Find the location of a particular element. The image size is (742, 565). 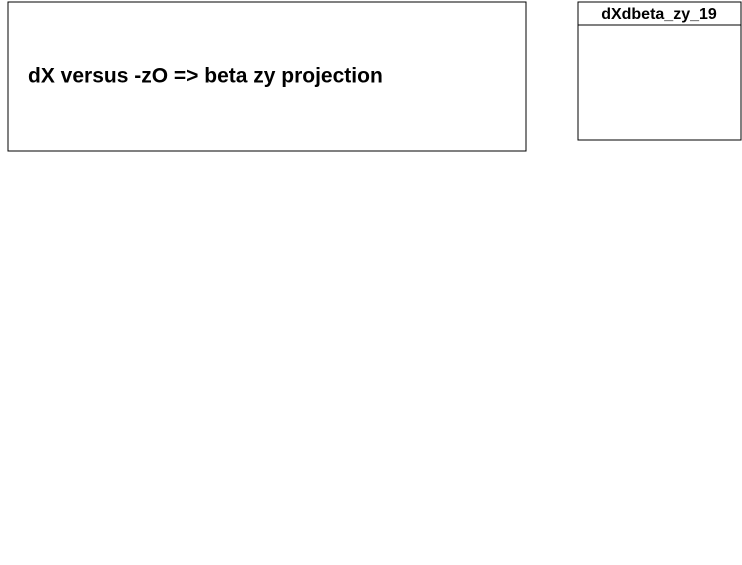

chart-title: dX versus -zO => beta zy projection is located at coordinates (205, 76).